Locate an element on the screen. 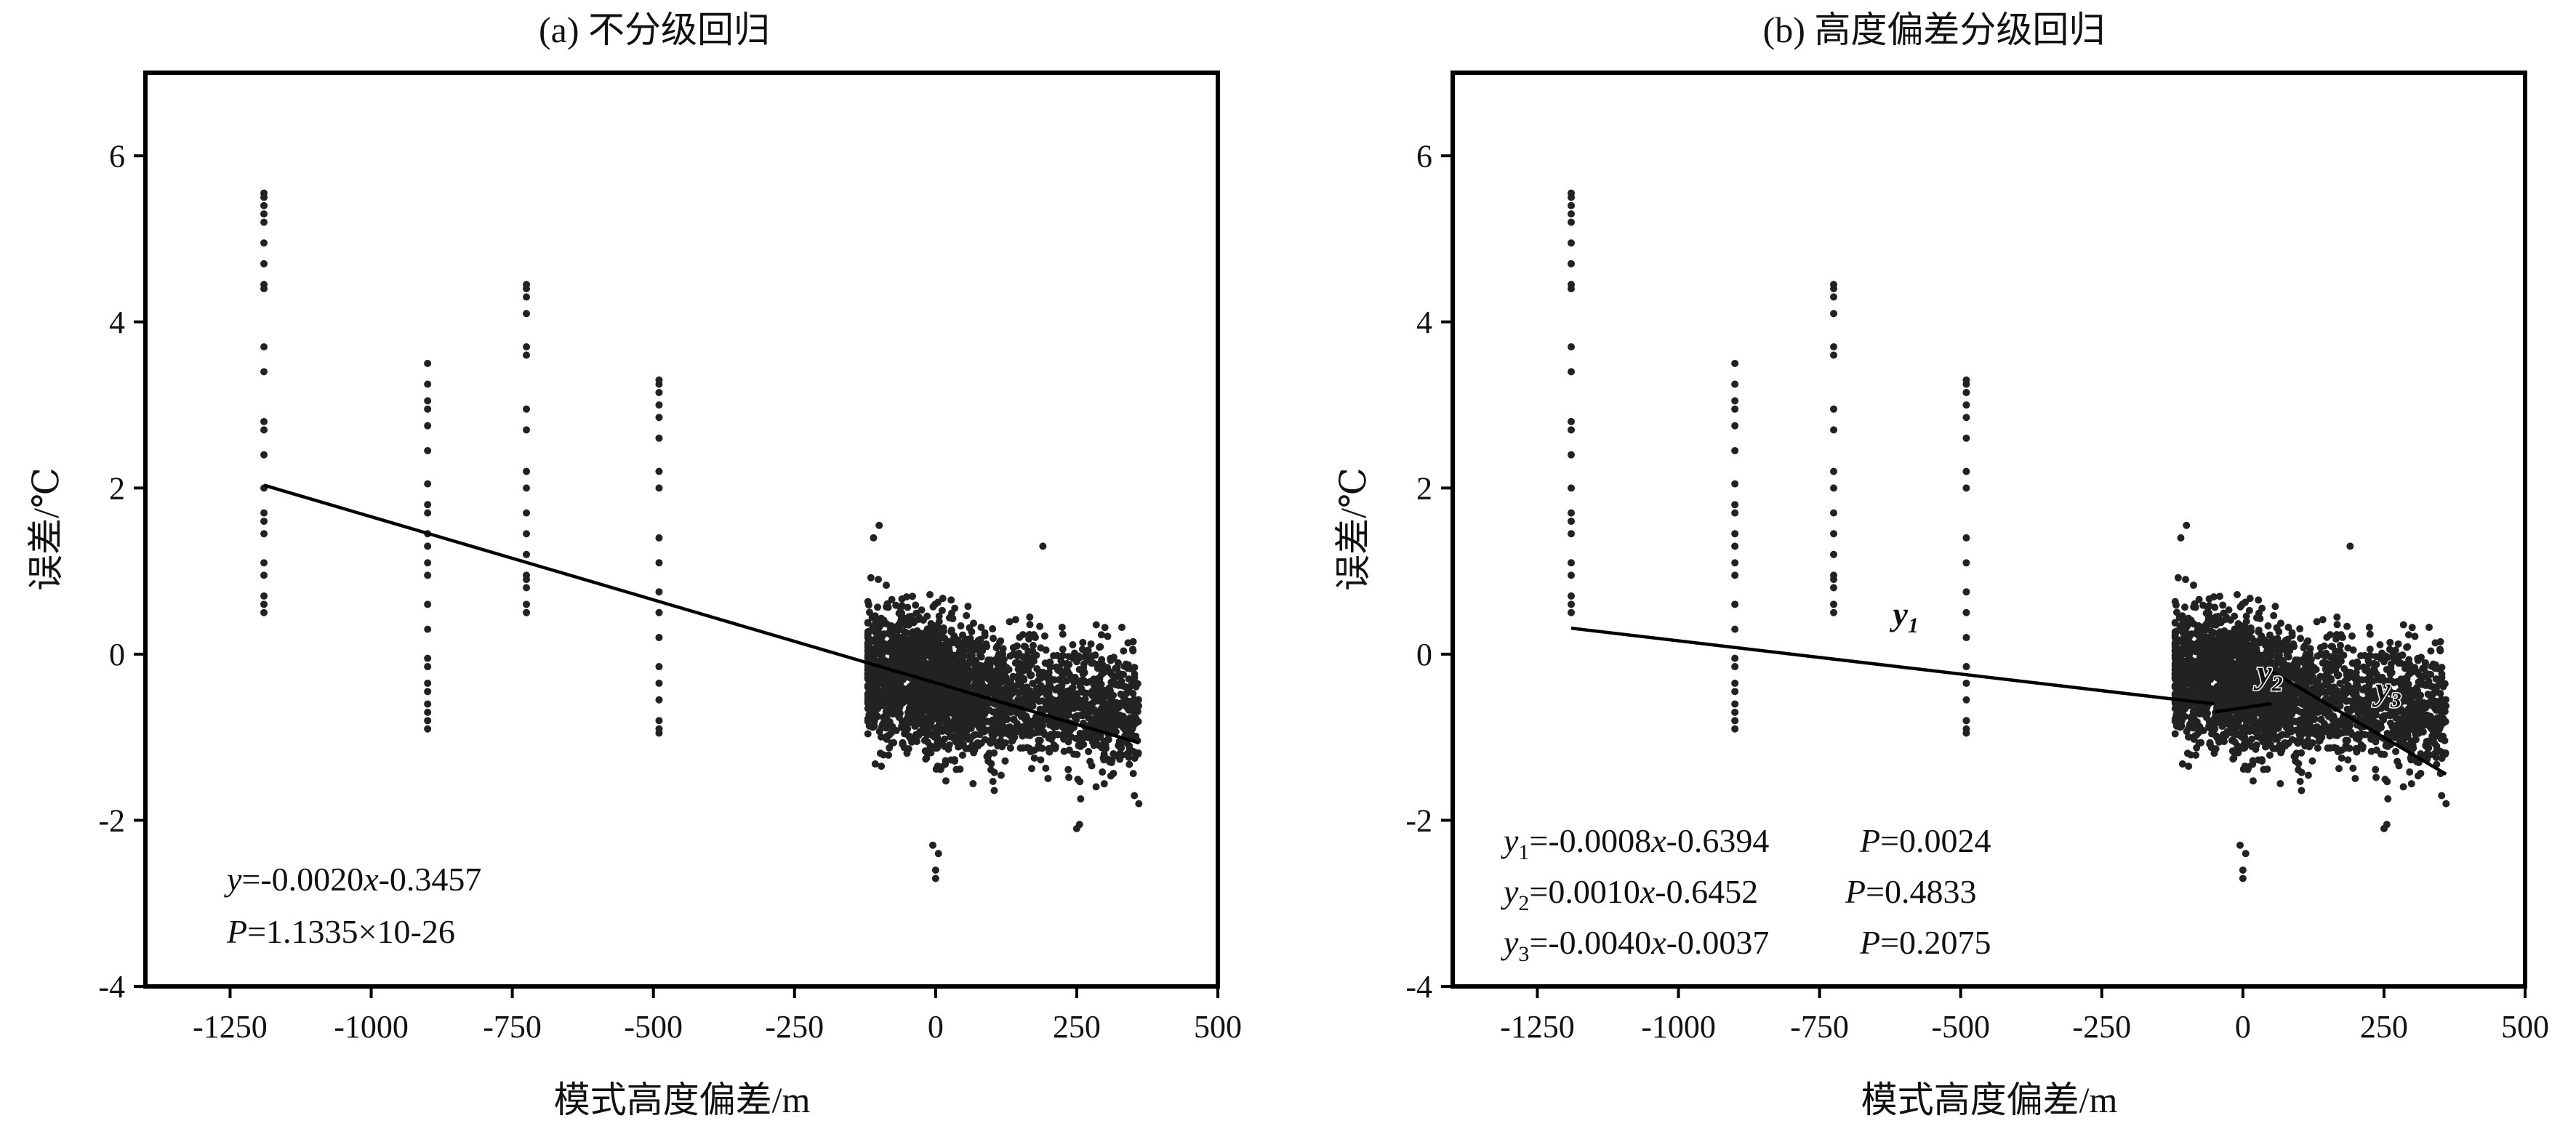 The image size is (2576, 1134). panel-b-x-ticks: -1250 -1000 -750 -500 -250 0 250 500 is located at coordinates (2025, 1015).